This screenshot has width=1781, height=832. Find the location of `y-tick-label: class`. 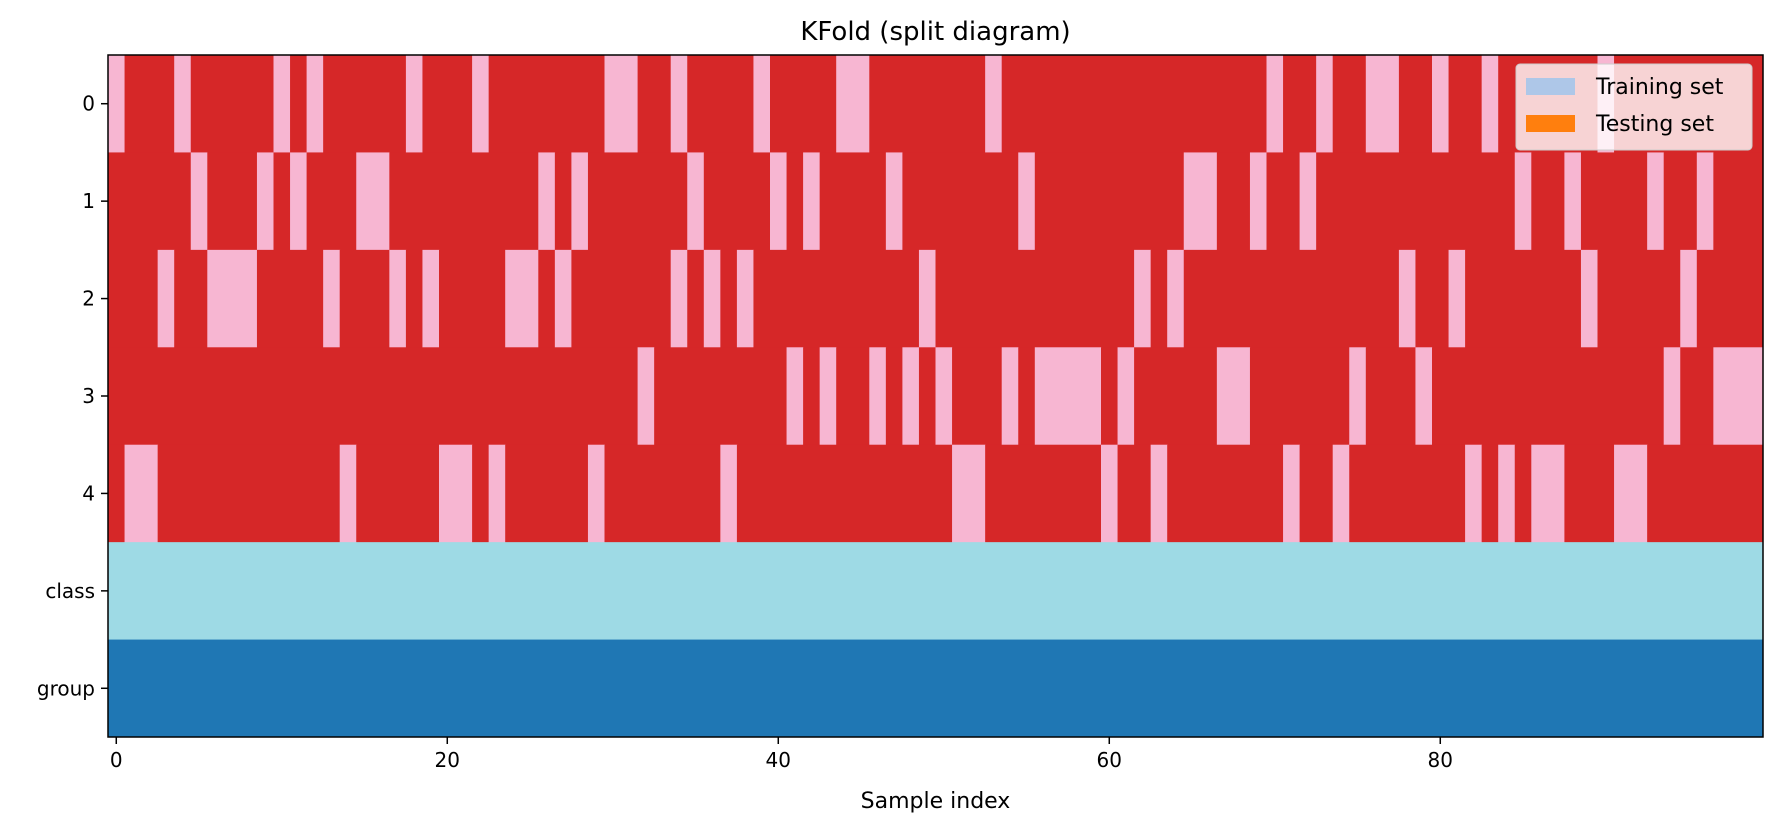

y-tick-label: class is located at coordinates (70, 591).